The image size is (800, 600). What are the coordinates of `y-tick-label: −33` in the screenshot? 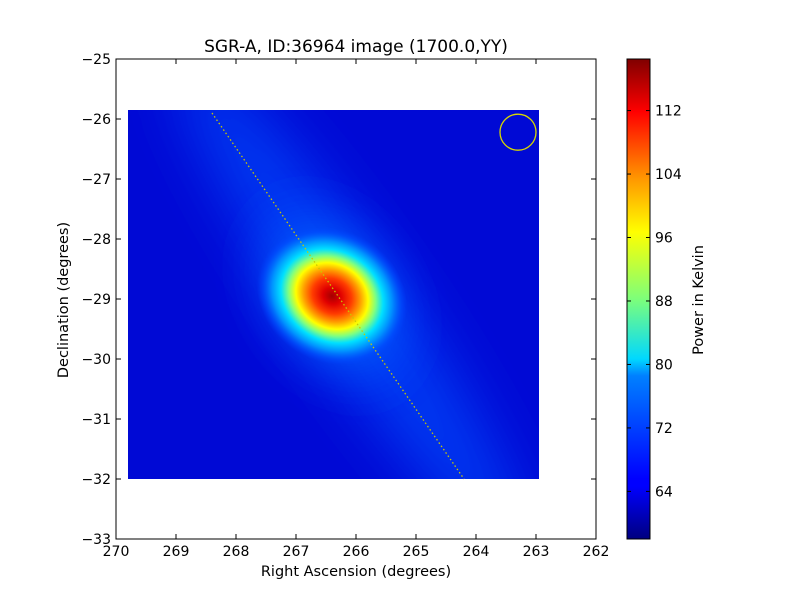 It's located at (96, 540).